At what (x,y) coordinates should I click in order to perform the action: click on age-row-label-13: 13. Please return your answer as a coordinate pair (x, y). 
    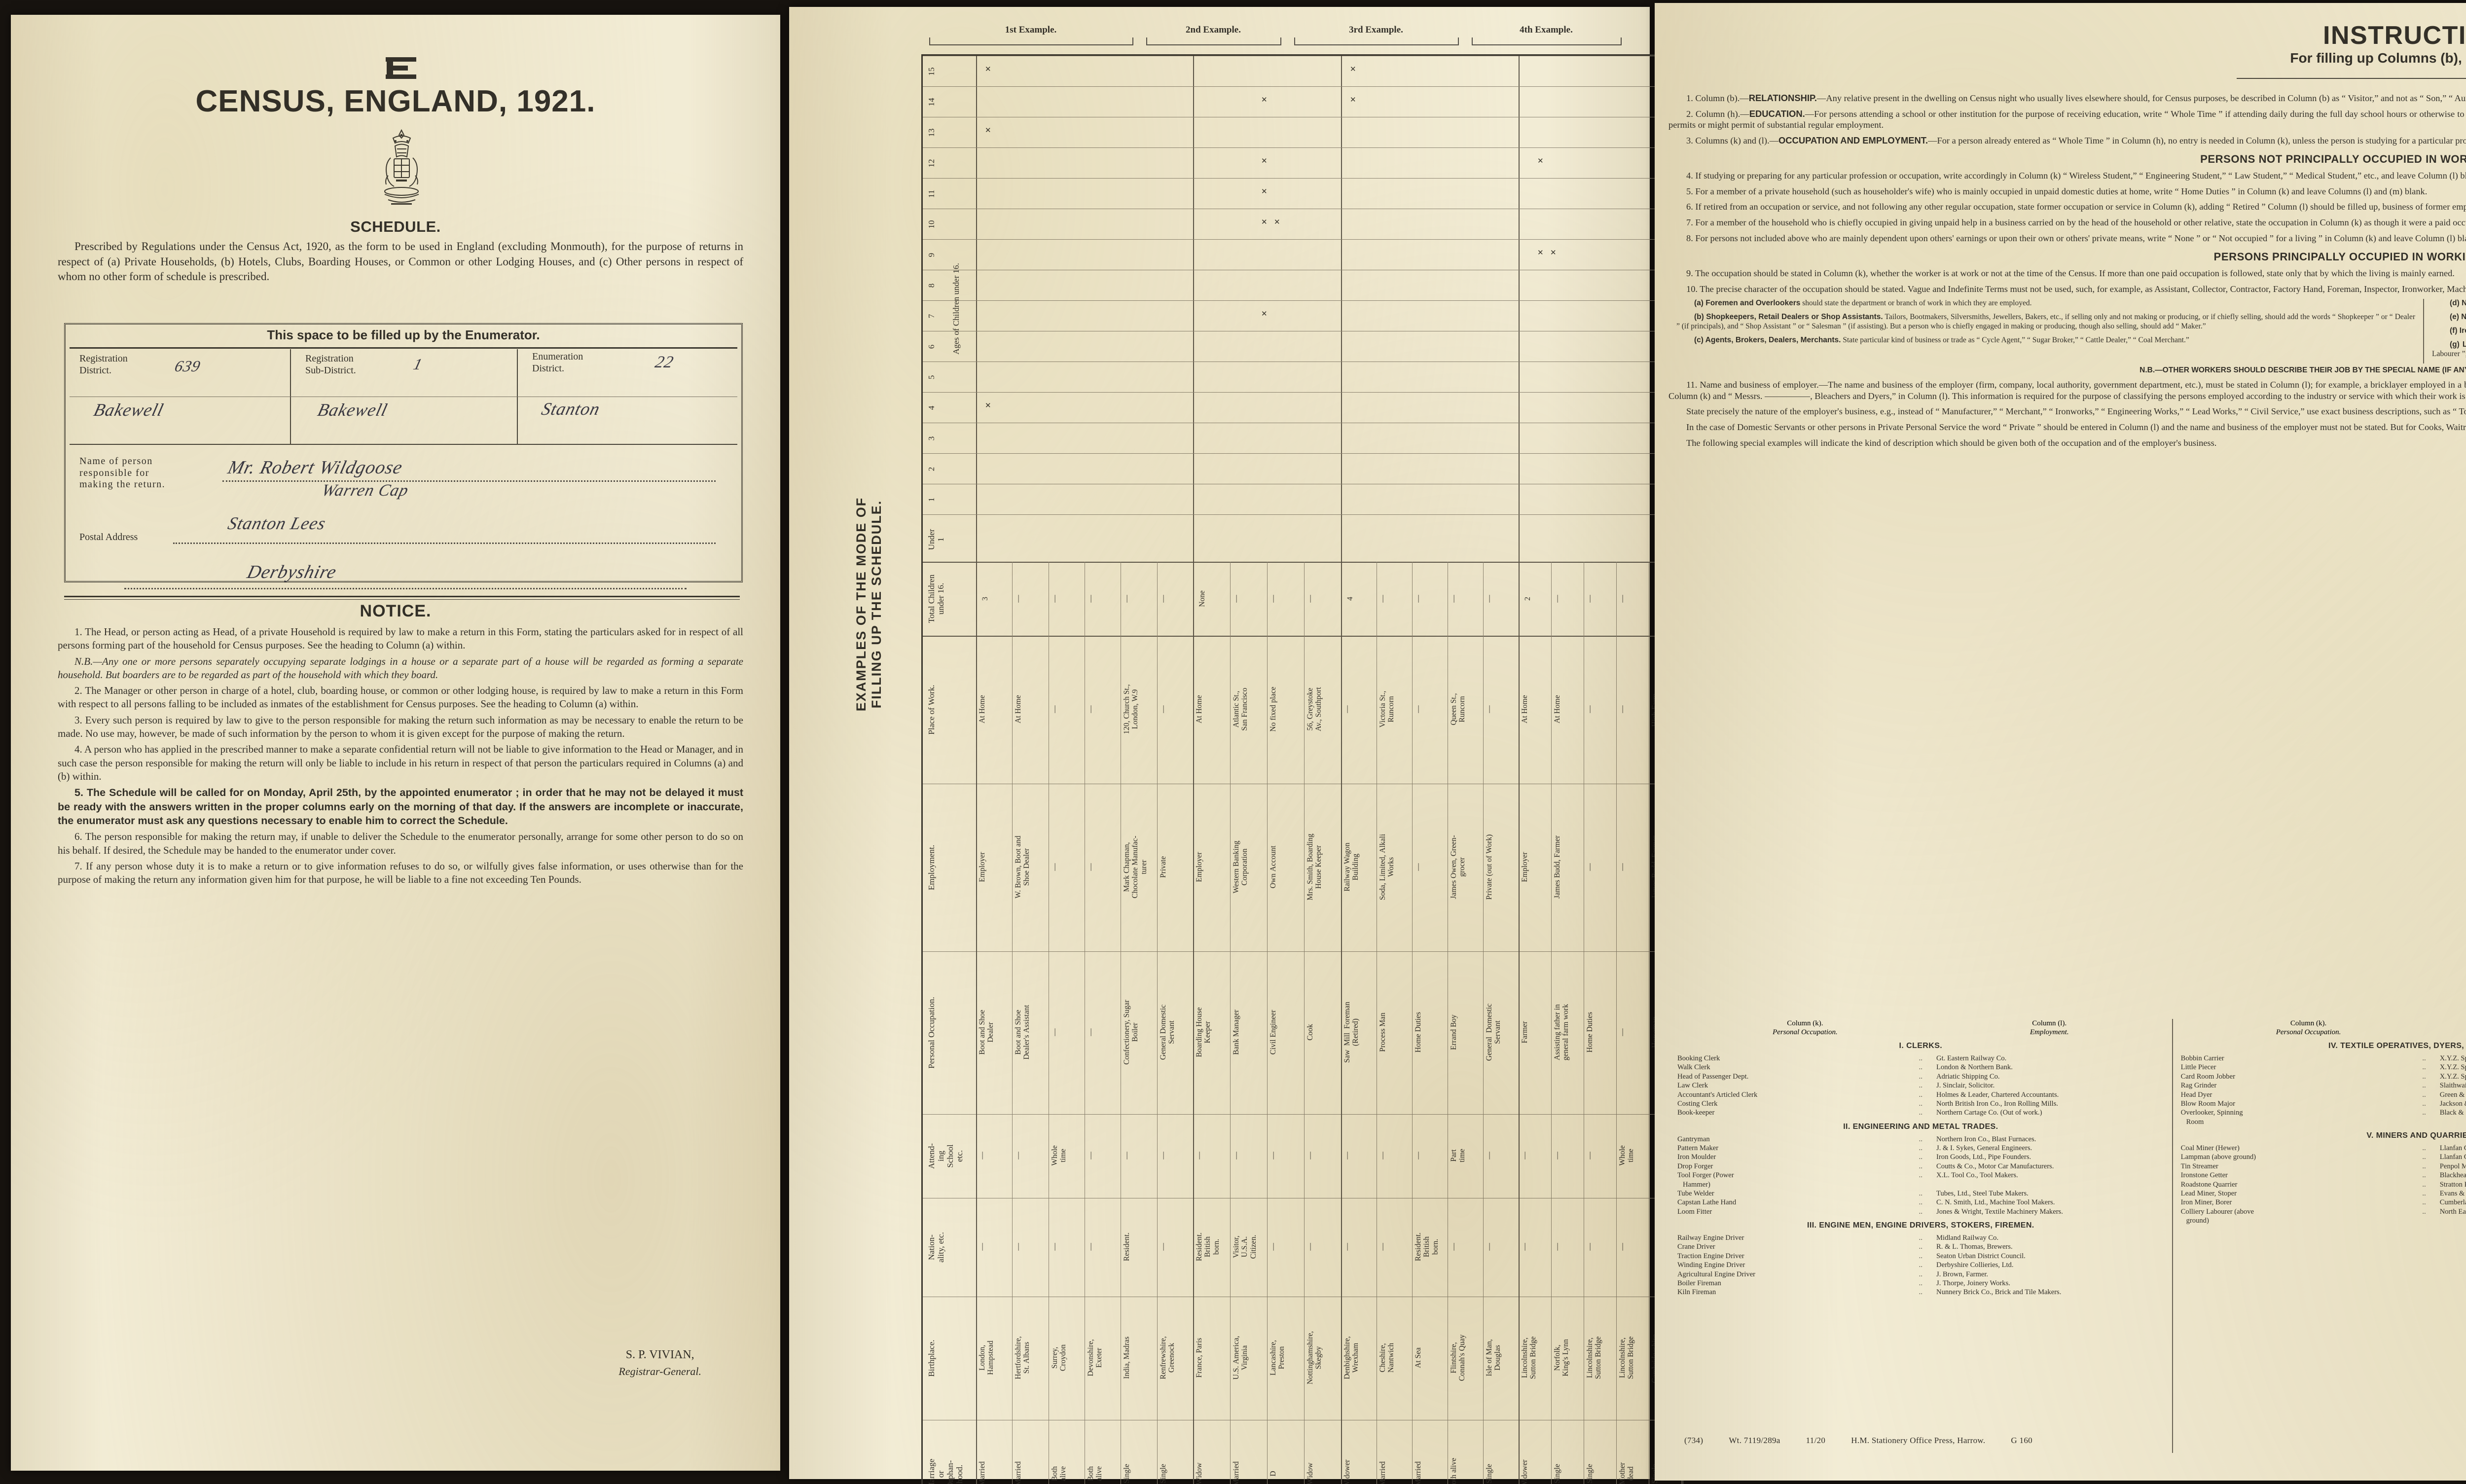
    Looking at the image, I should click on (931, 132).